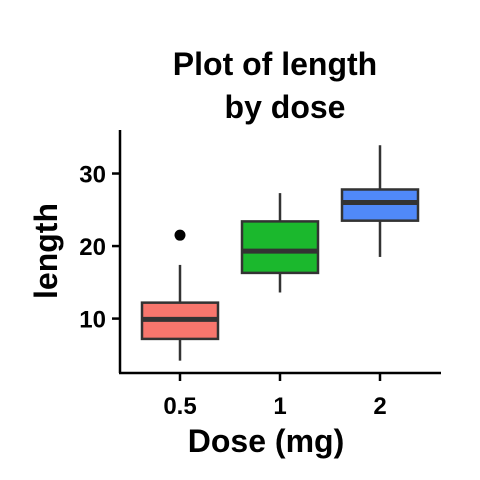 This screenshot has height=480, width=480. What do you see at coordinates (180, 235) in the screenshot?
I see `outlier-point` at bounding box center [180, 235].